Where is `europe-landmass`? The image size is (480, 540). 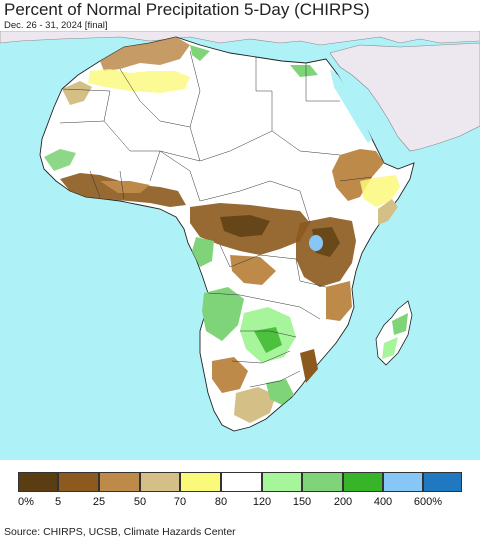 europe-landmass is located at coordinates (240, 38).